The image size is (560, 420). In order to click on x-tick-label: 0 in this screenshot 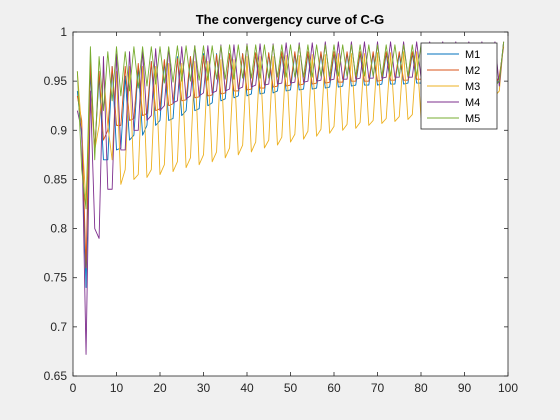, I will do `click(73, 388)`.